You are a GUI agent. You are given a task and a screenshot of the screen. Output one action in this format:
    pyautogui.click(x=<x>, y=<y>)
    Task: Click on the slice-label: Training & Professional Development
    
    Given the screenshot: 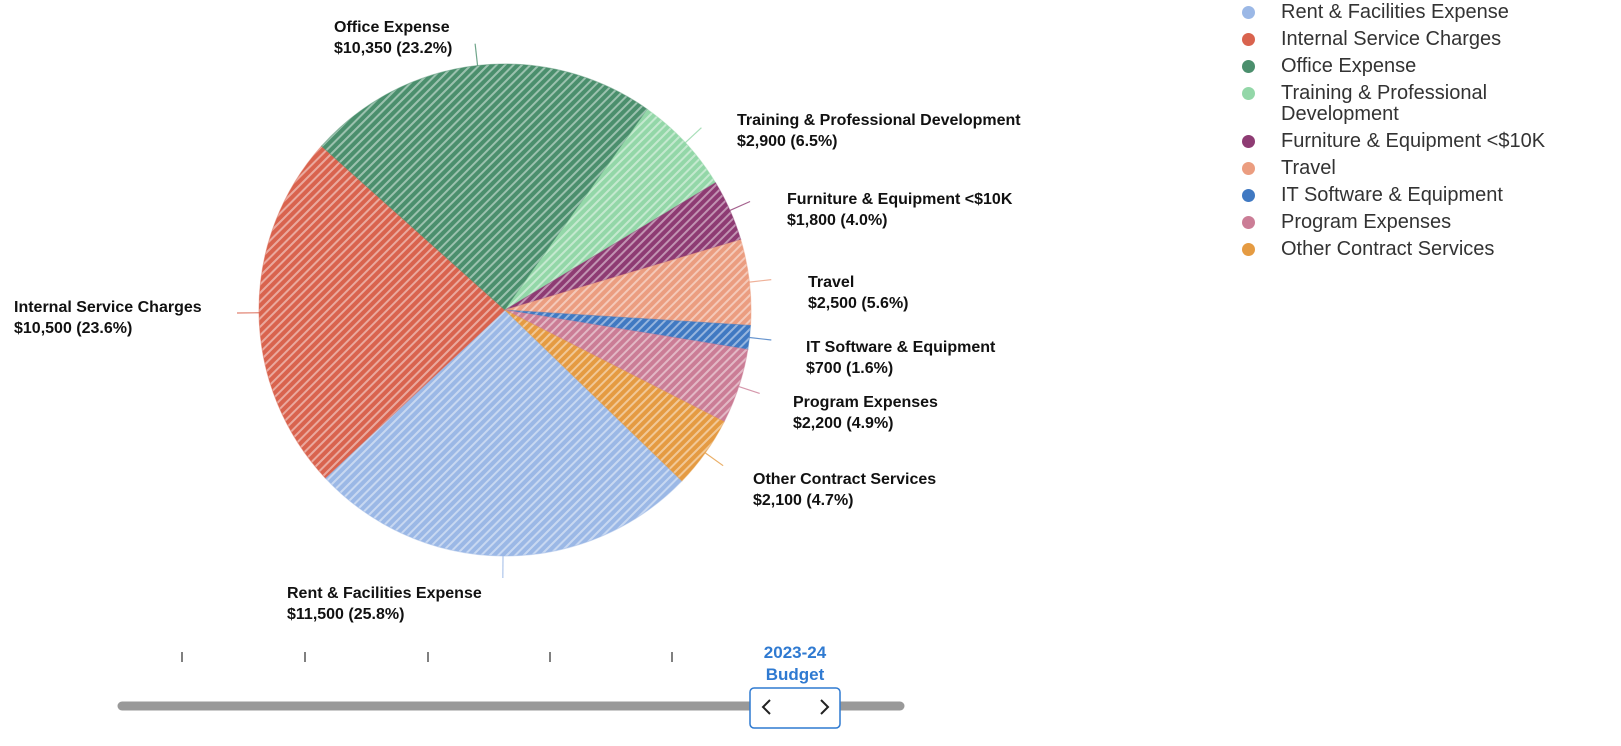 What is the action you would take?
    pyautogui.click(x=879, y=120)
    